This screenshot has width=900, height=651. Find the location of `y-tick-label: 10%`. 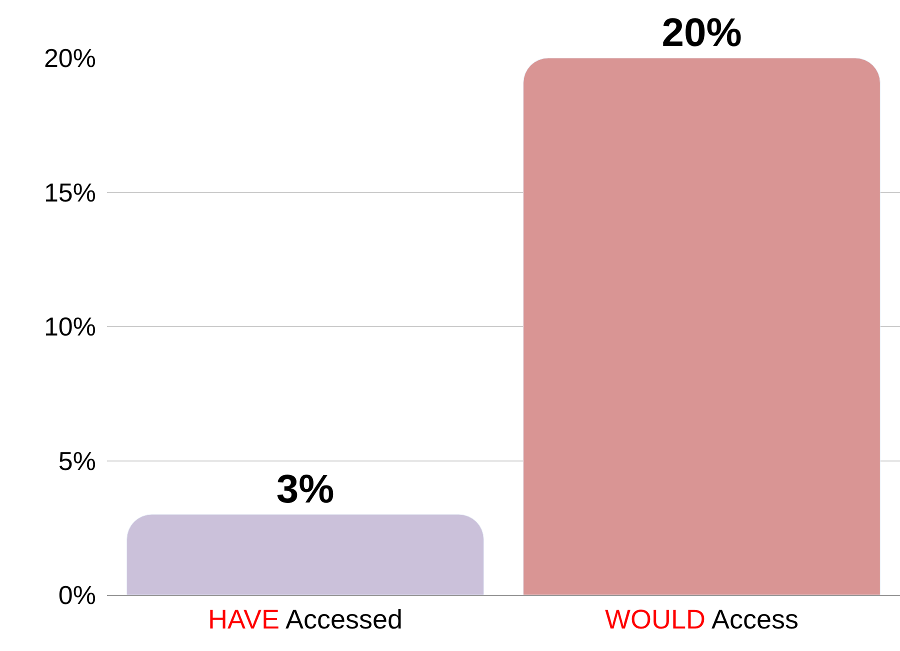

y-tick-label: 10% is located at coordinates (70, 327).